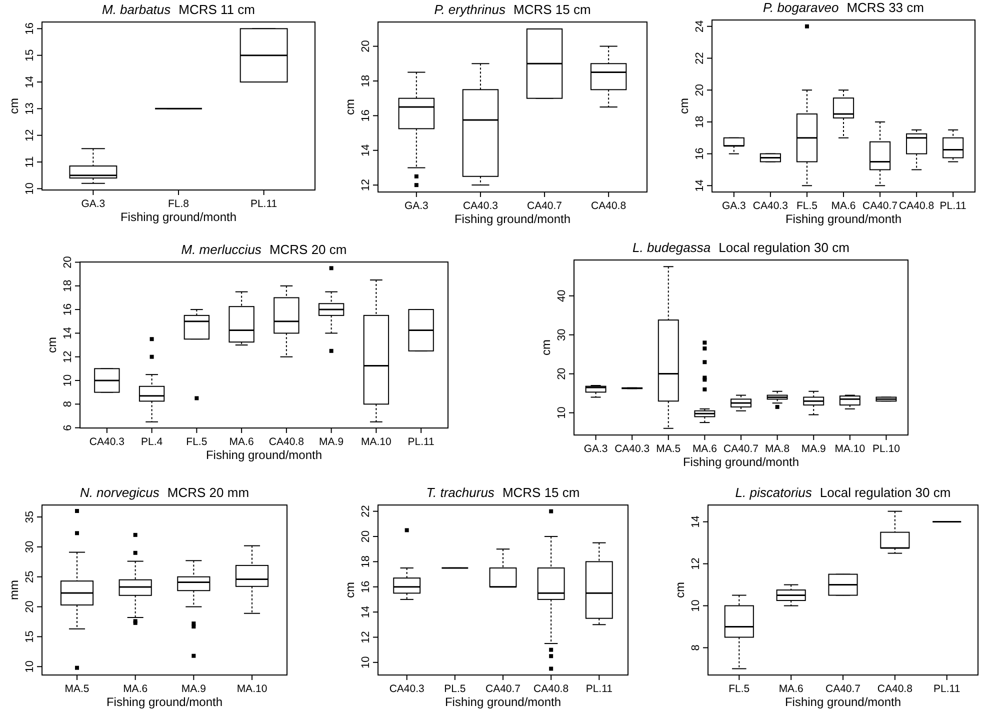 The image size is (998, 718). What do you see at coordinates (885, 7) in the screenshot?
I see `chart-subtitle: MCRS 33 cm` at bounding box center [885, 7].